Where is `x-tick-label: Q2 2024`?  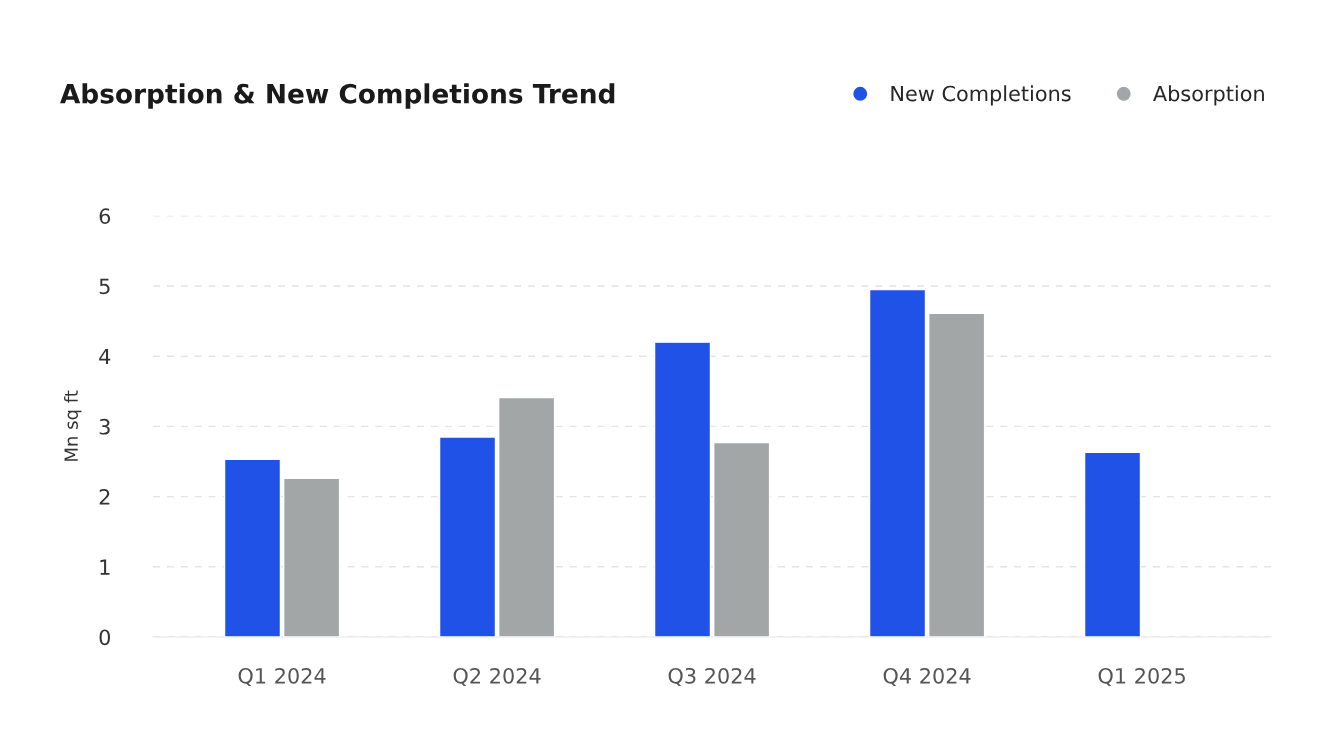 x-tick-label: Q2 2024 is located at coordinates (497, 677).